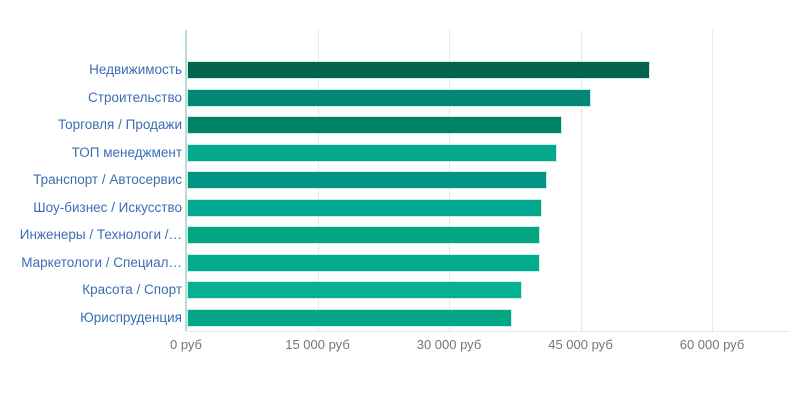 Image resolution: width=800 pixels, height=408 pixels. Describe the element at coordinates (119, 124) in the screenshot. I see `category-label: Торговля / Продажи` at that location.